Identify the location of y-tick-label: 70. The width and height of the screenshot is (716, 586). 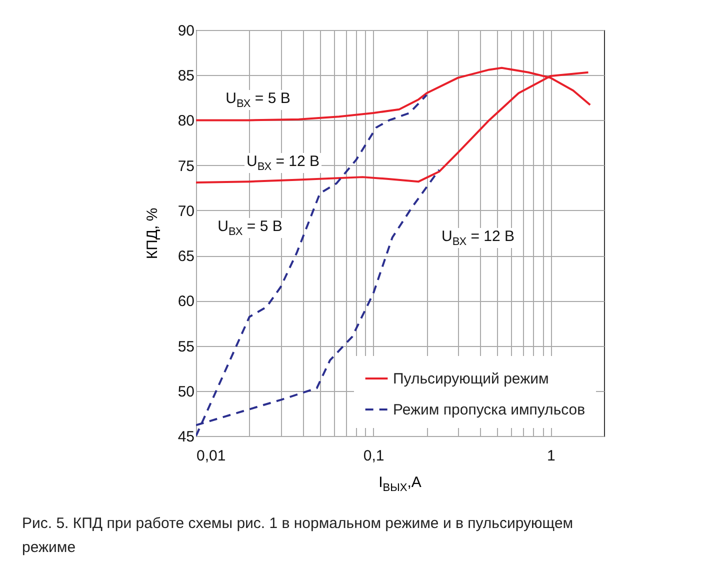
(186, 211).